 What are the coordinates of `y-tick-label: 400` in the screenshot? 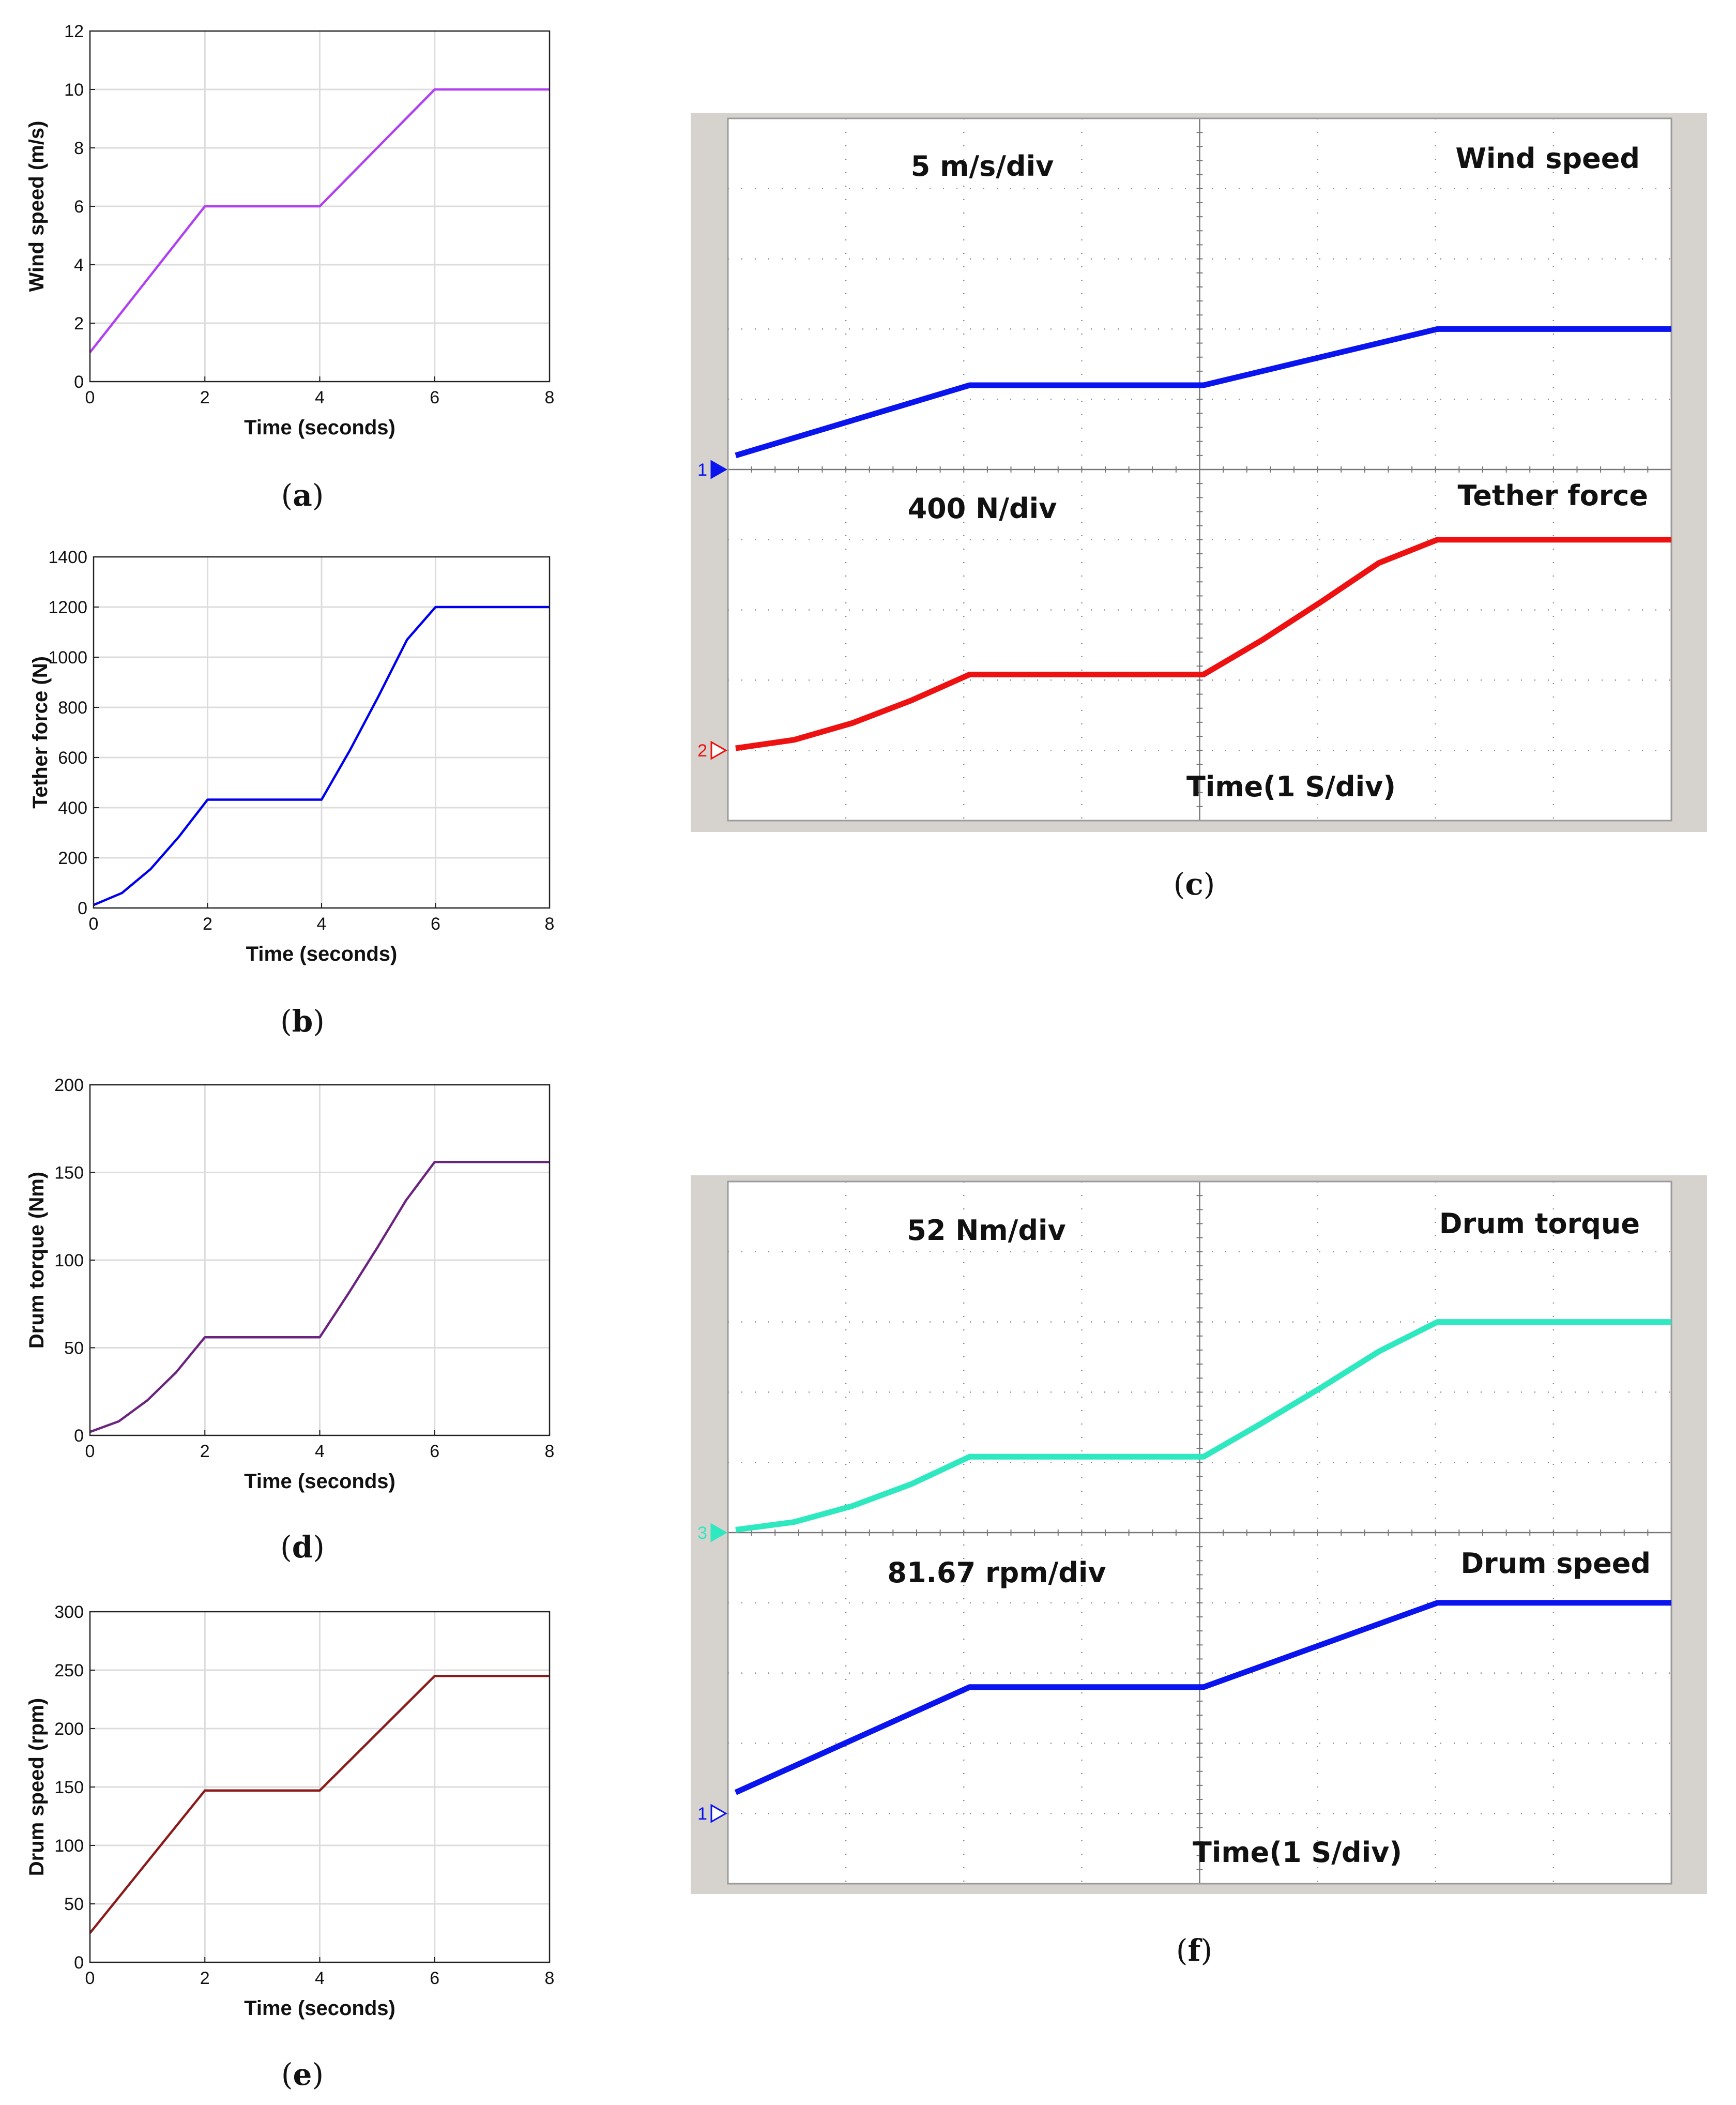 It's located at (73, 808).